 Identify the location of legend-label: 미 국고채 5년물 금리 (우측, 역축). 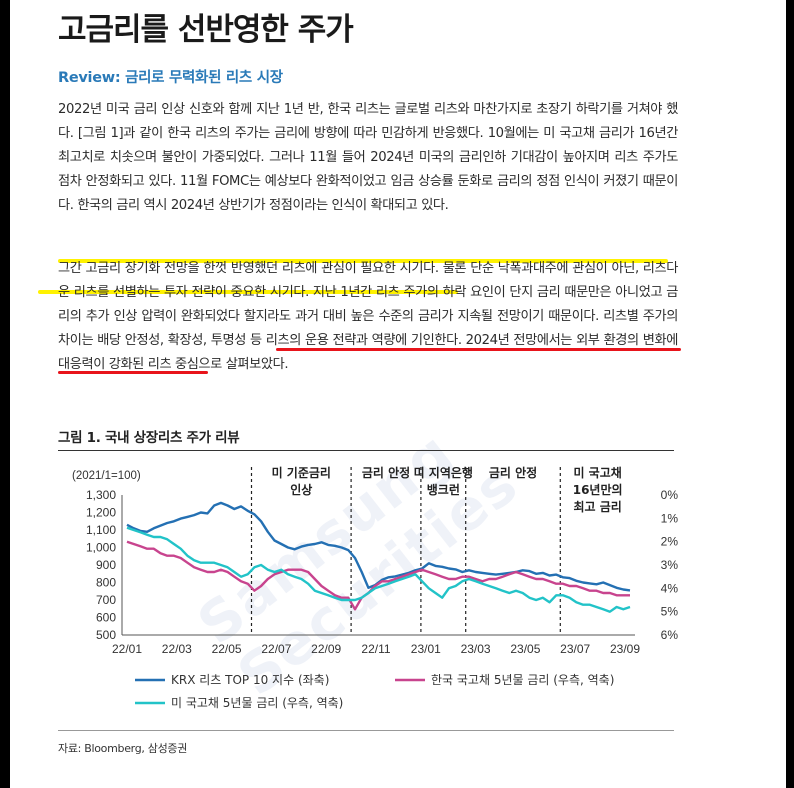
(257, 703).